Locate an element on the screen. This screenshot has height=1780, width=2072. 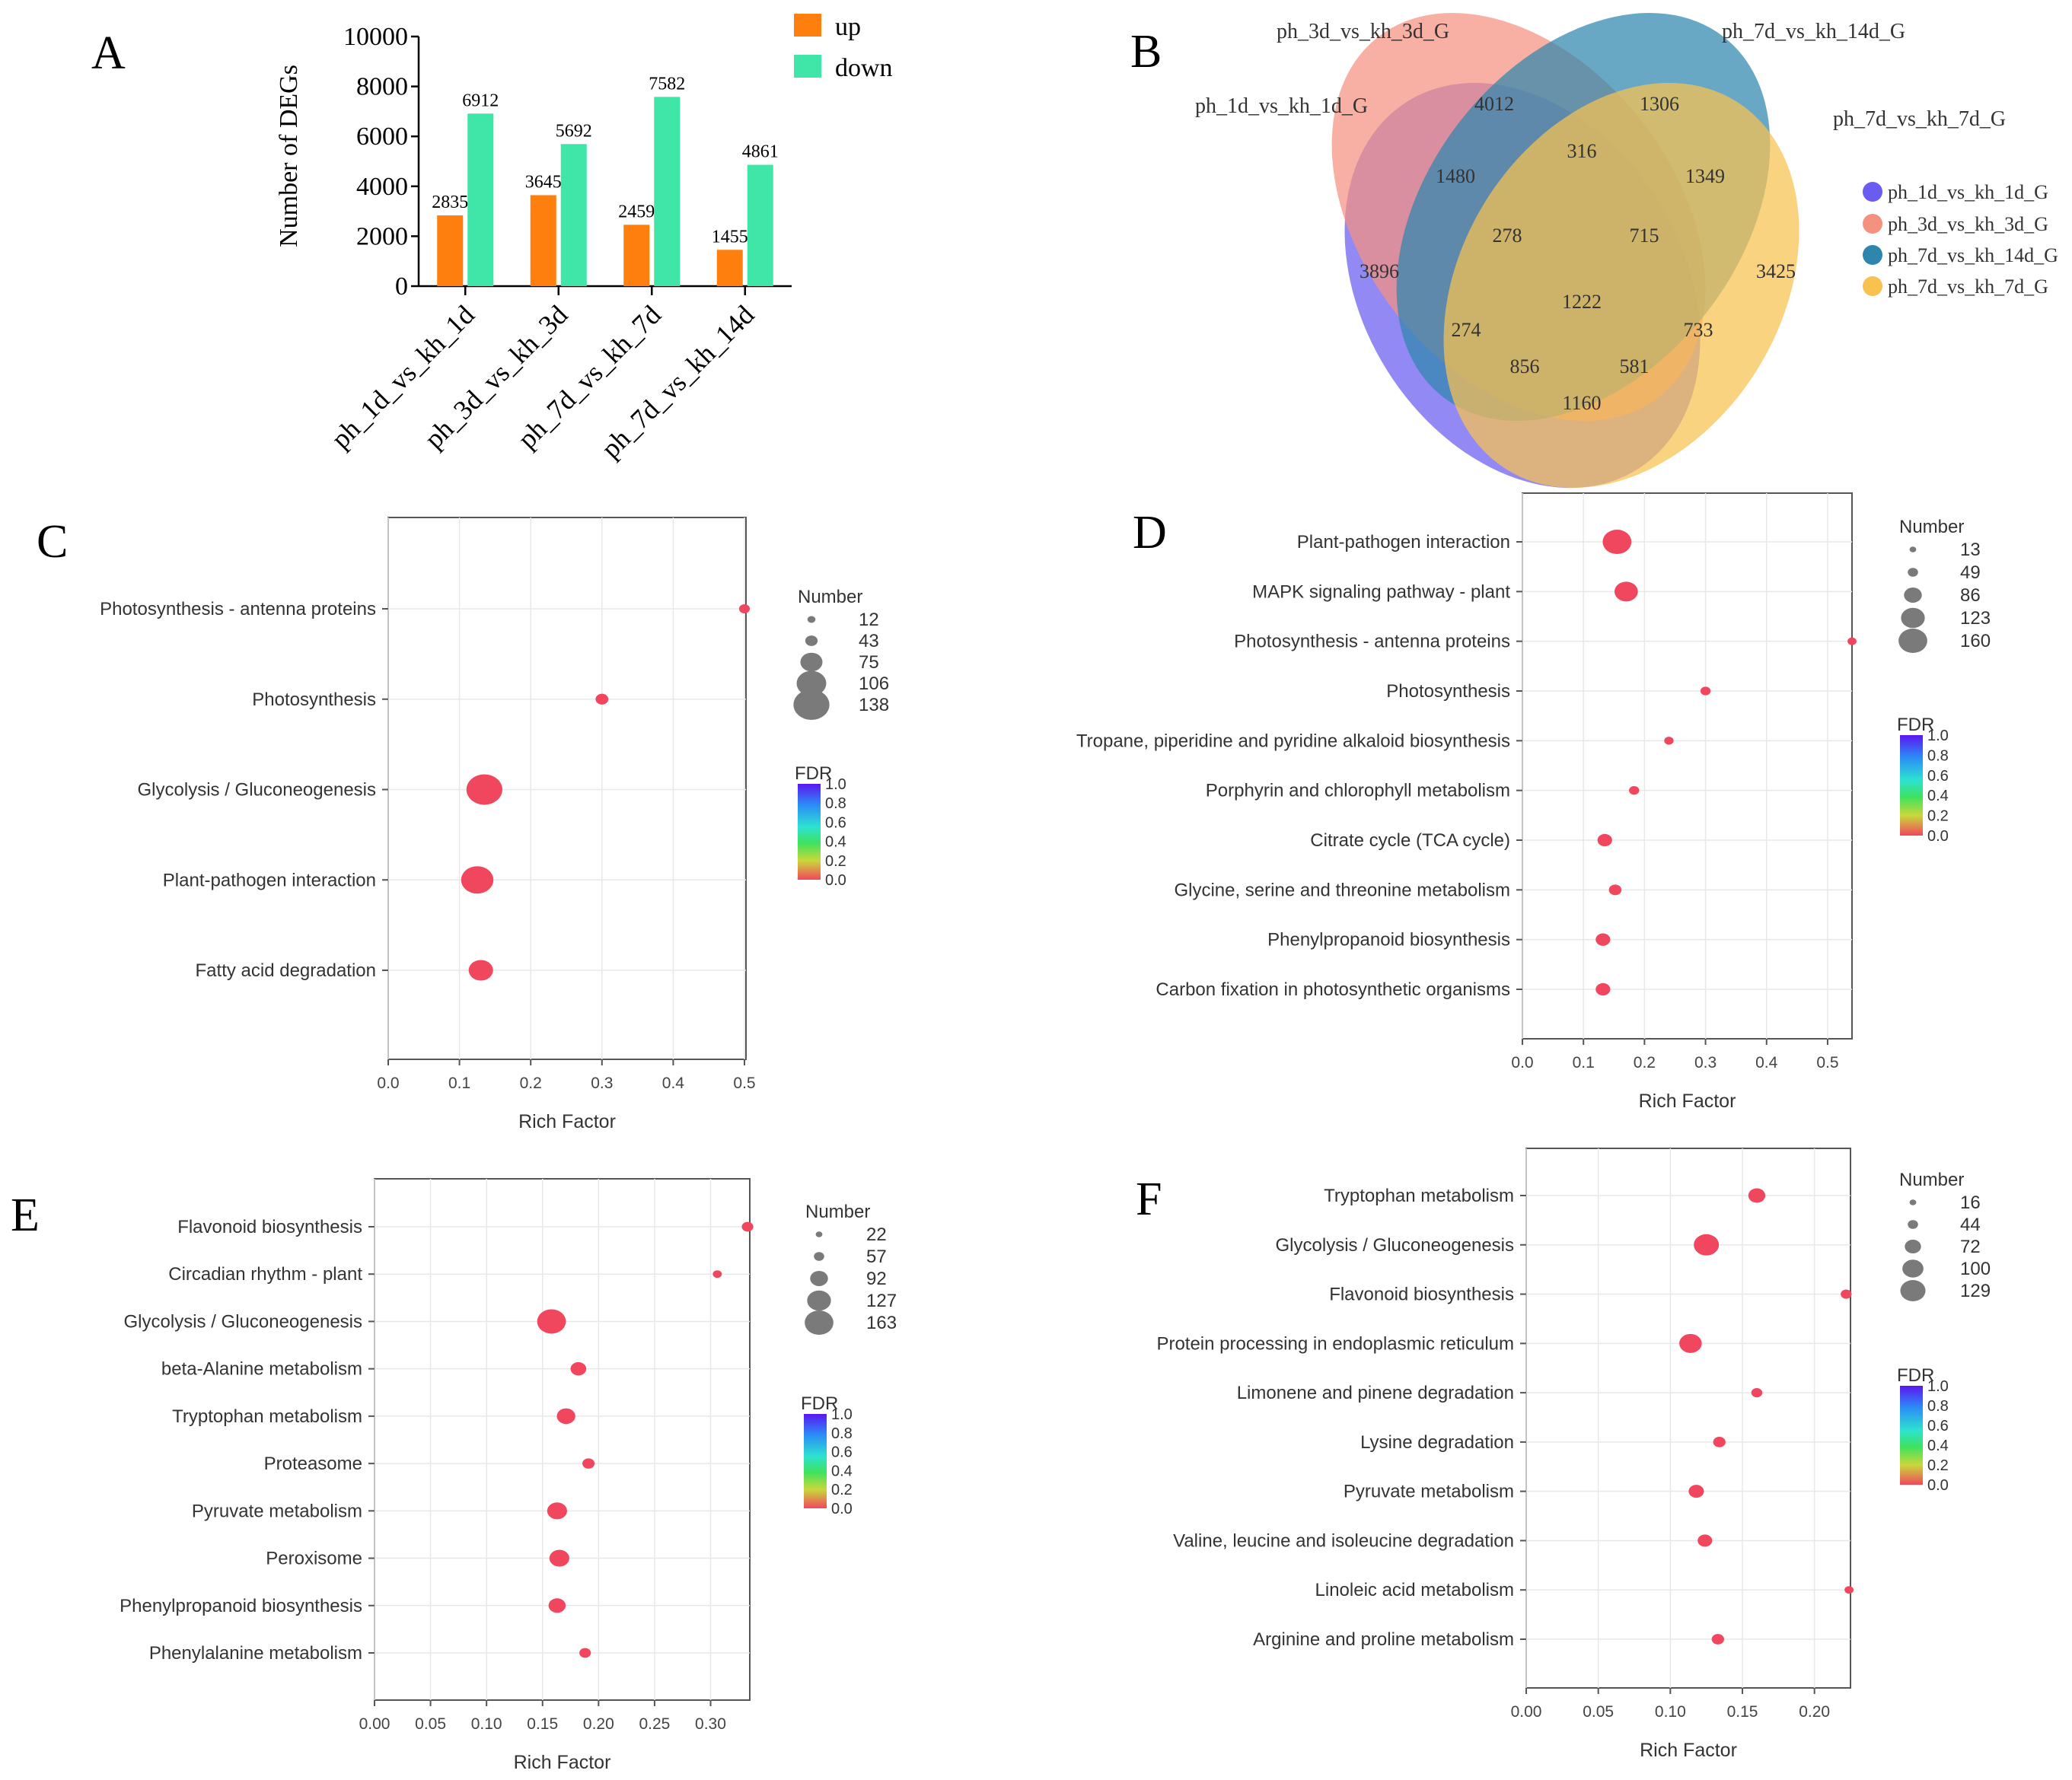
y-tick-label: 10000 is located at coordinates (375, 37).